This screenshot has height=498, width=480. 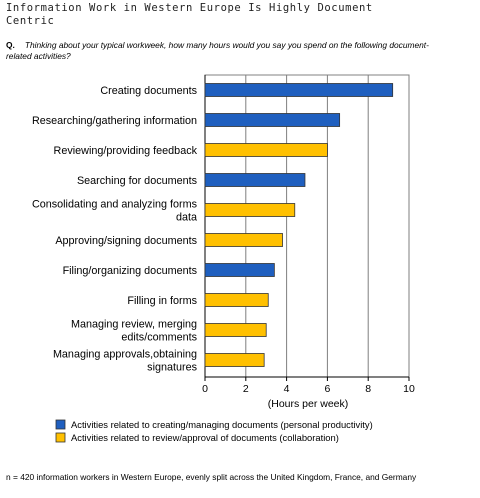 I want to click on legend-swatch-collaboration, so click(x=60, y=437).